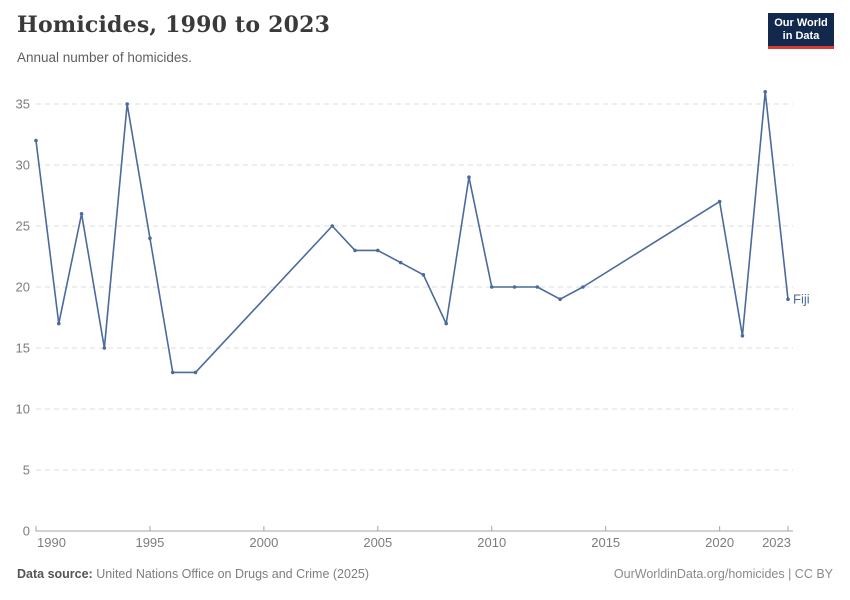 Image resolution: width=850 pixels, height=600 pixels. I want to click on credit-link: OurWorldinData.org/homicides | CC BY, so click(723, 574).